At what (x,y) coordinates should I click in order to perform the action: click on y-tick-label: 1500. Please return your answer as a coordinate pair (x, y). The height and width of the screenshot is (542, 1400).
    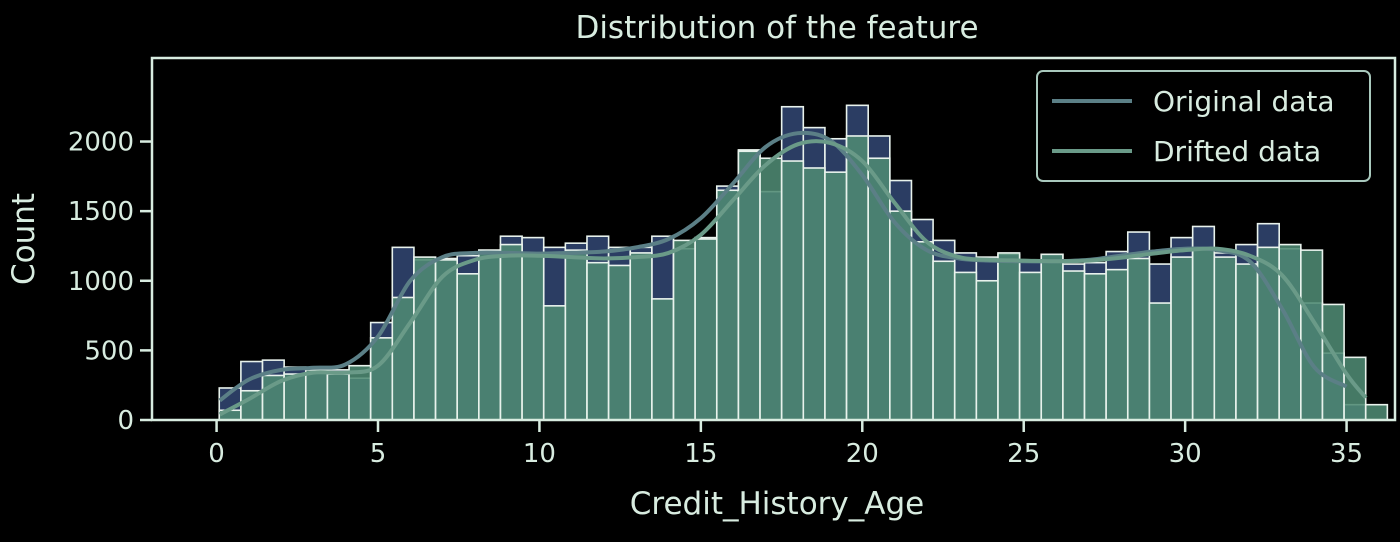
    Looking at the image, I should click on (101, 212).